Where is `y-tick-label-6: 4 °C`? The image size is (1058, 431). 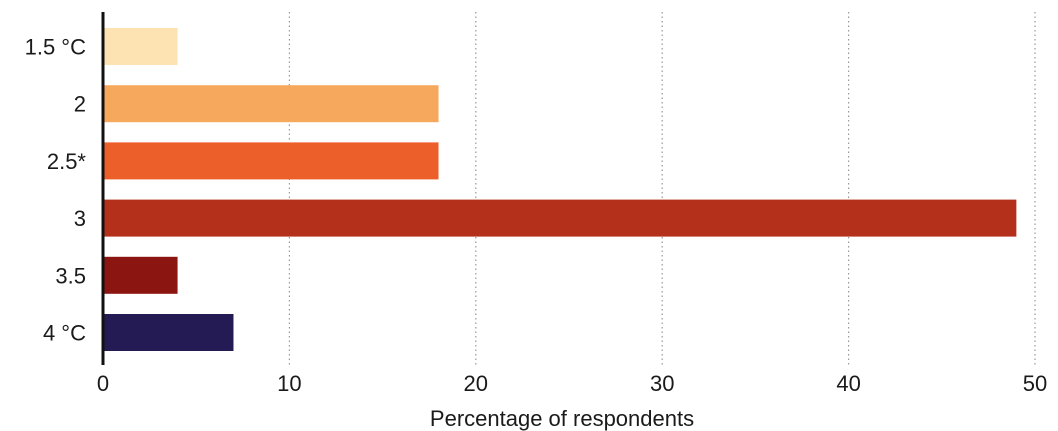 y-tick-label-6: 4 °C is located at coordinates (64, 333).